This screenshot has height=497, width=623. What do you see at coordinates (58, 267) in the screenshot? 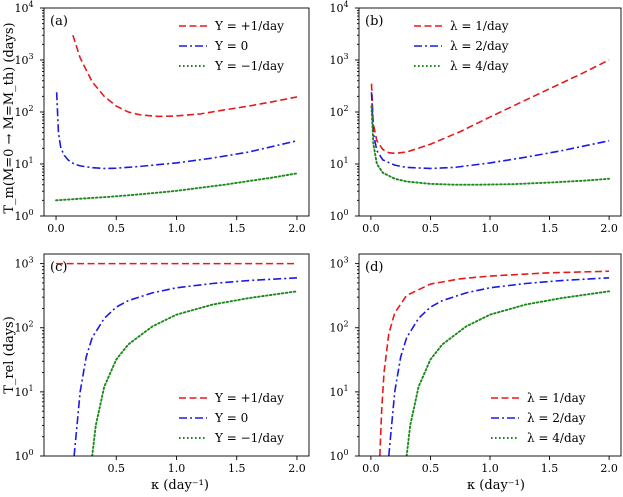
I see `panel-label: (c)` at bounding box center [58, 267].